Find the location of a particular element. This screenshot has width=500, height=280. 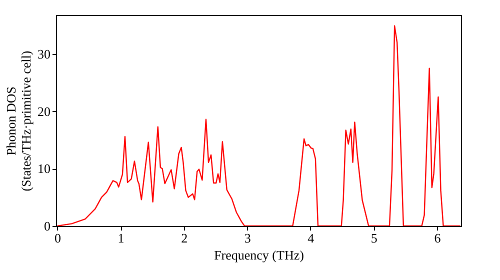

x-tick-label: 4 is located at coordinates (311, 238).